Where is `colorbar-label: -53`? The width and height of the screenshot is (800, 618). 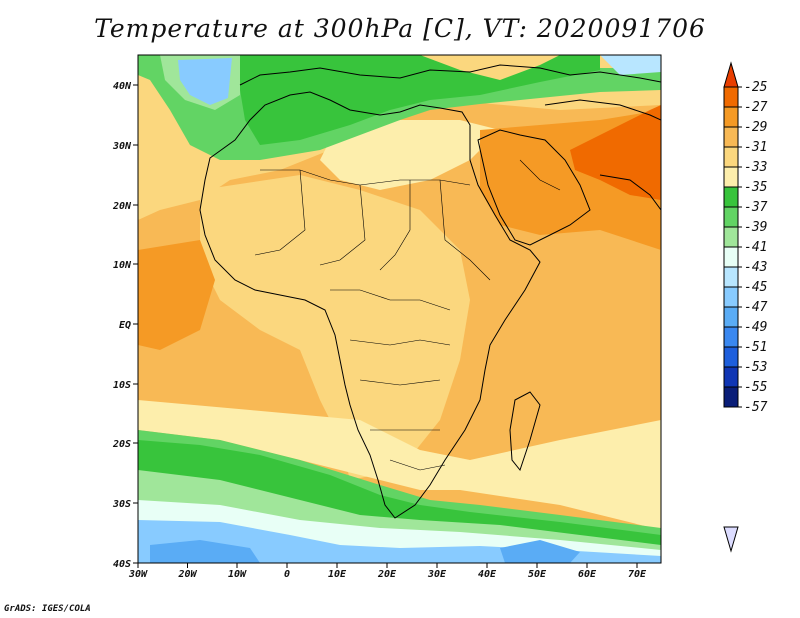
colorbar-label: -53 is located at coordinates (755, 367).